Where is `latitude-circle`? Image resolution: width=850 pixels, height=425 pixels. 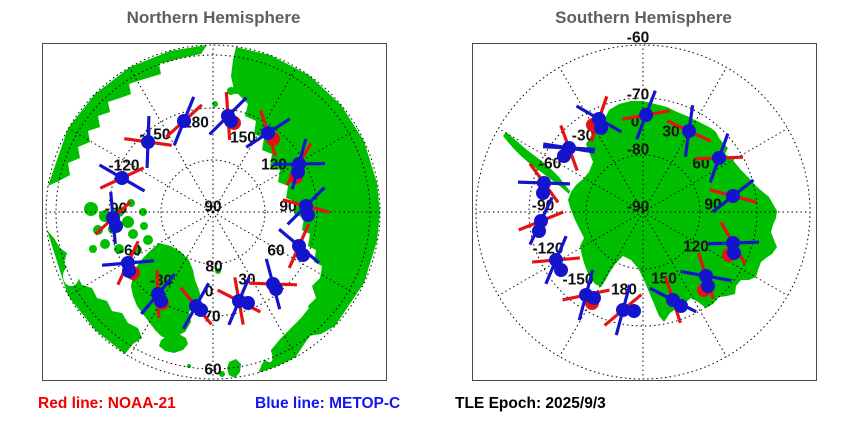
latitude-circle is located at coordinates (213, 212).